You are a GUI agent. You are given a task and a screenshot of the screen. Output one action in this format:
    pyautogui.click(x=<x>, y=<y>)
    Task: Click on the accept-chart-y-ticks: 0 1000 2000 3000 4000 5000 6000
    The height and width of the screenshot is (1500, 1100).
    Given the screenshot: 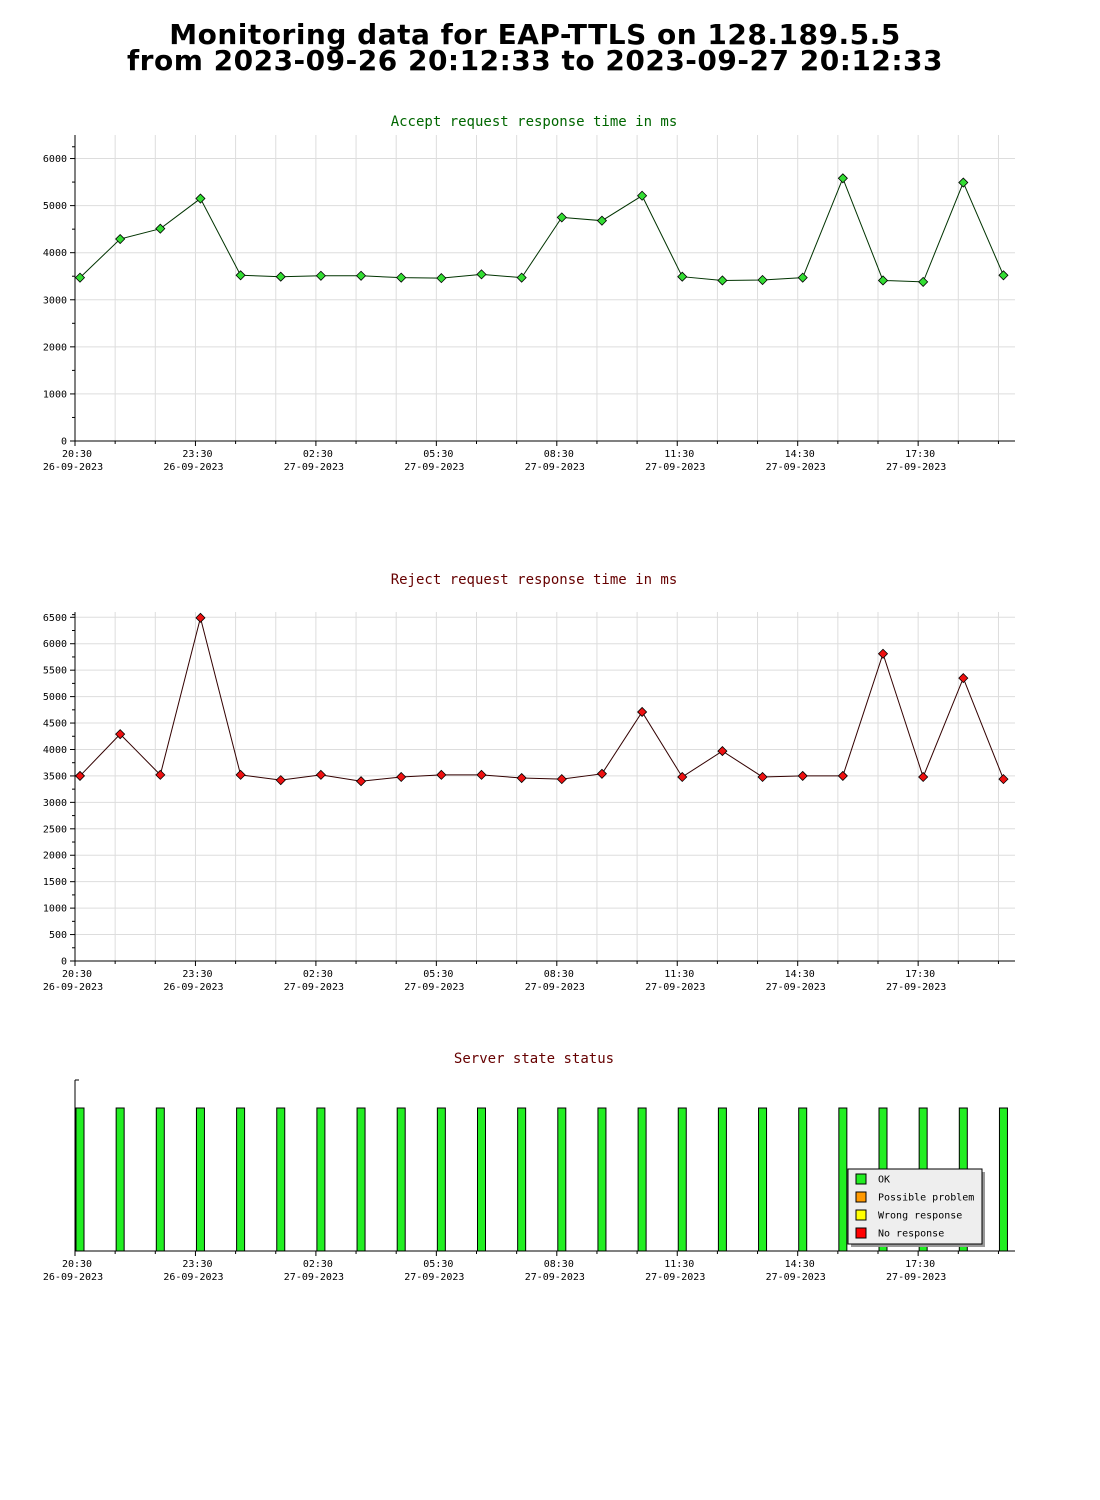 What is the action you would take?
    pyautogui.click(x=59, y=297)
    